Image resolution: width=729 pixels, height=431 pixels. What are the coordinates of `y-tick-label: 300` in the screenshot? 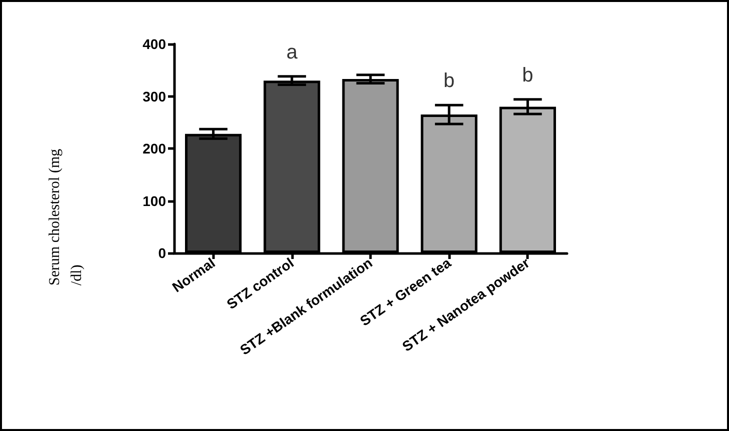 It's located at (154, 96).